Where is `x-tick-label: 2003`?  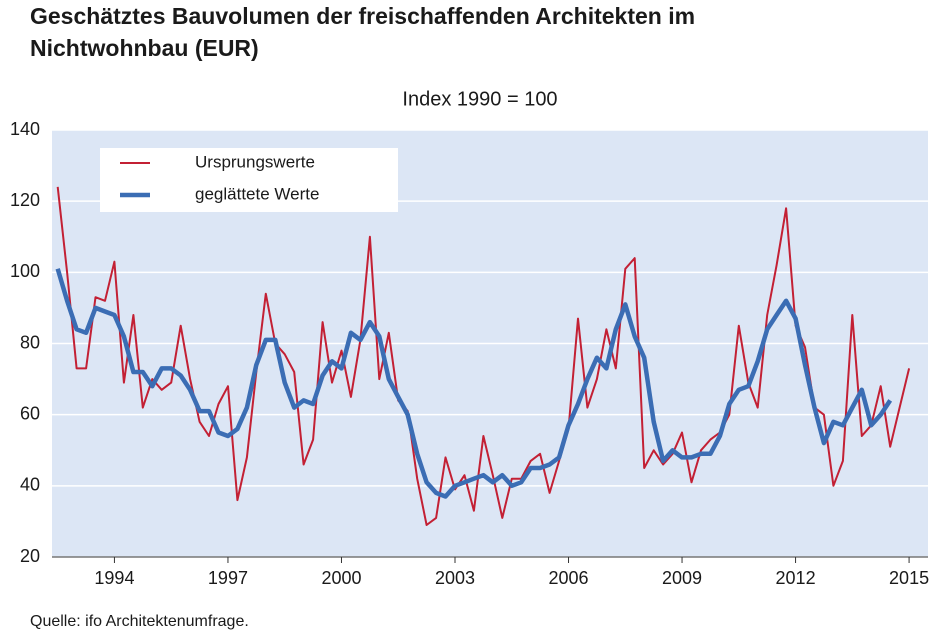 x-tick-label: 2003 is located at coordinates (455, 578).